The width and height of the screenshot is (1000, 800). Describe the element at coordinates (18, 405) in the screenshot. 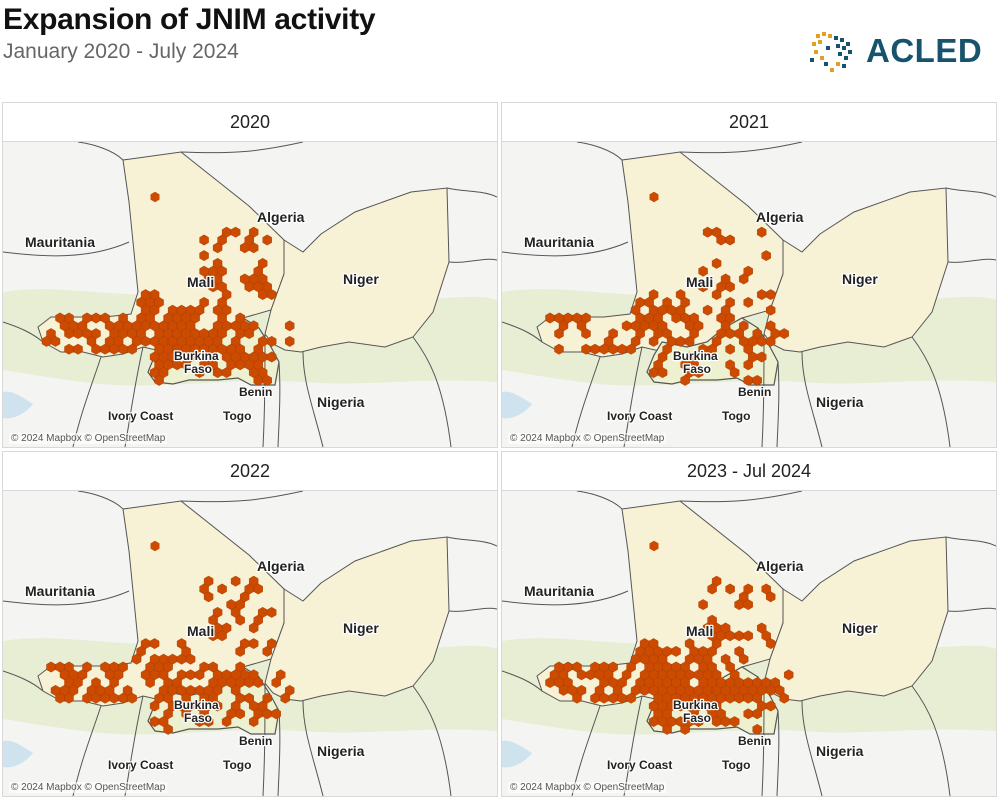

I see `coastal-water` at that location.